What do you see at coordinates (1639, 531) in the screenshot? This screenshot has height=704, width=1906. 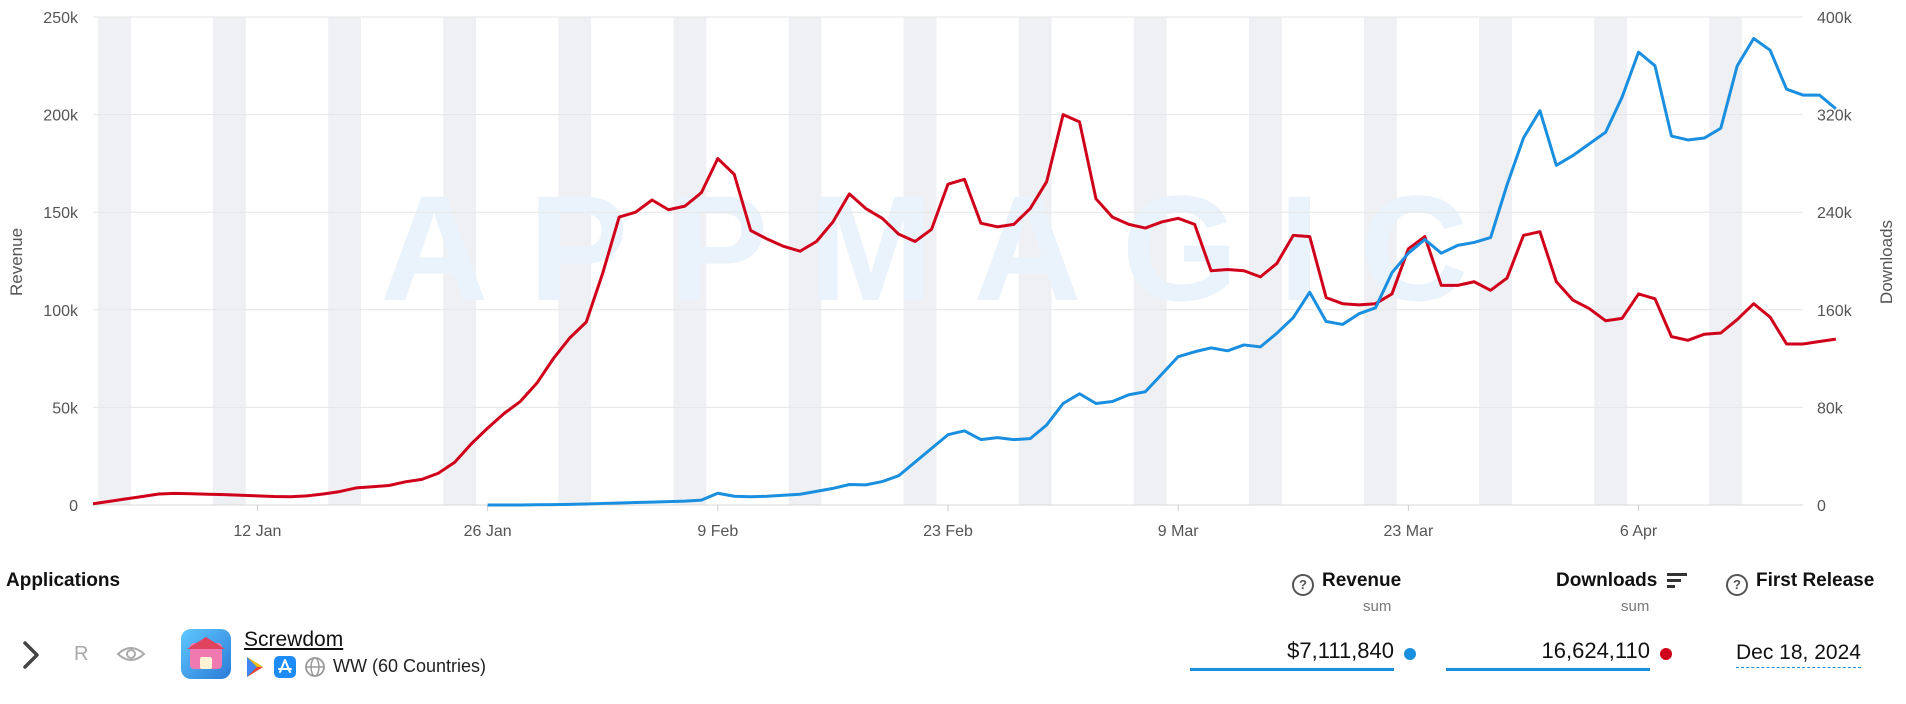 I see `x-tick-label: 6 Apr` at bounding box center [1639, 531].